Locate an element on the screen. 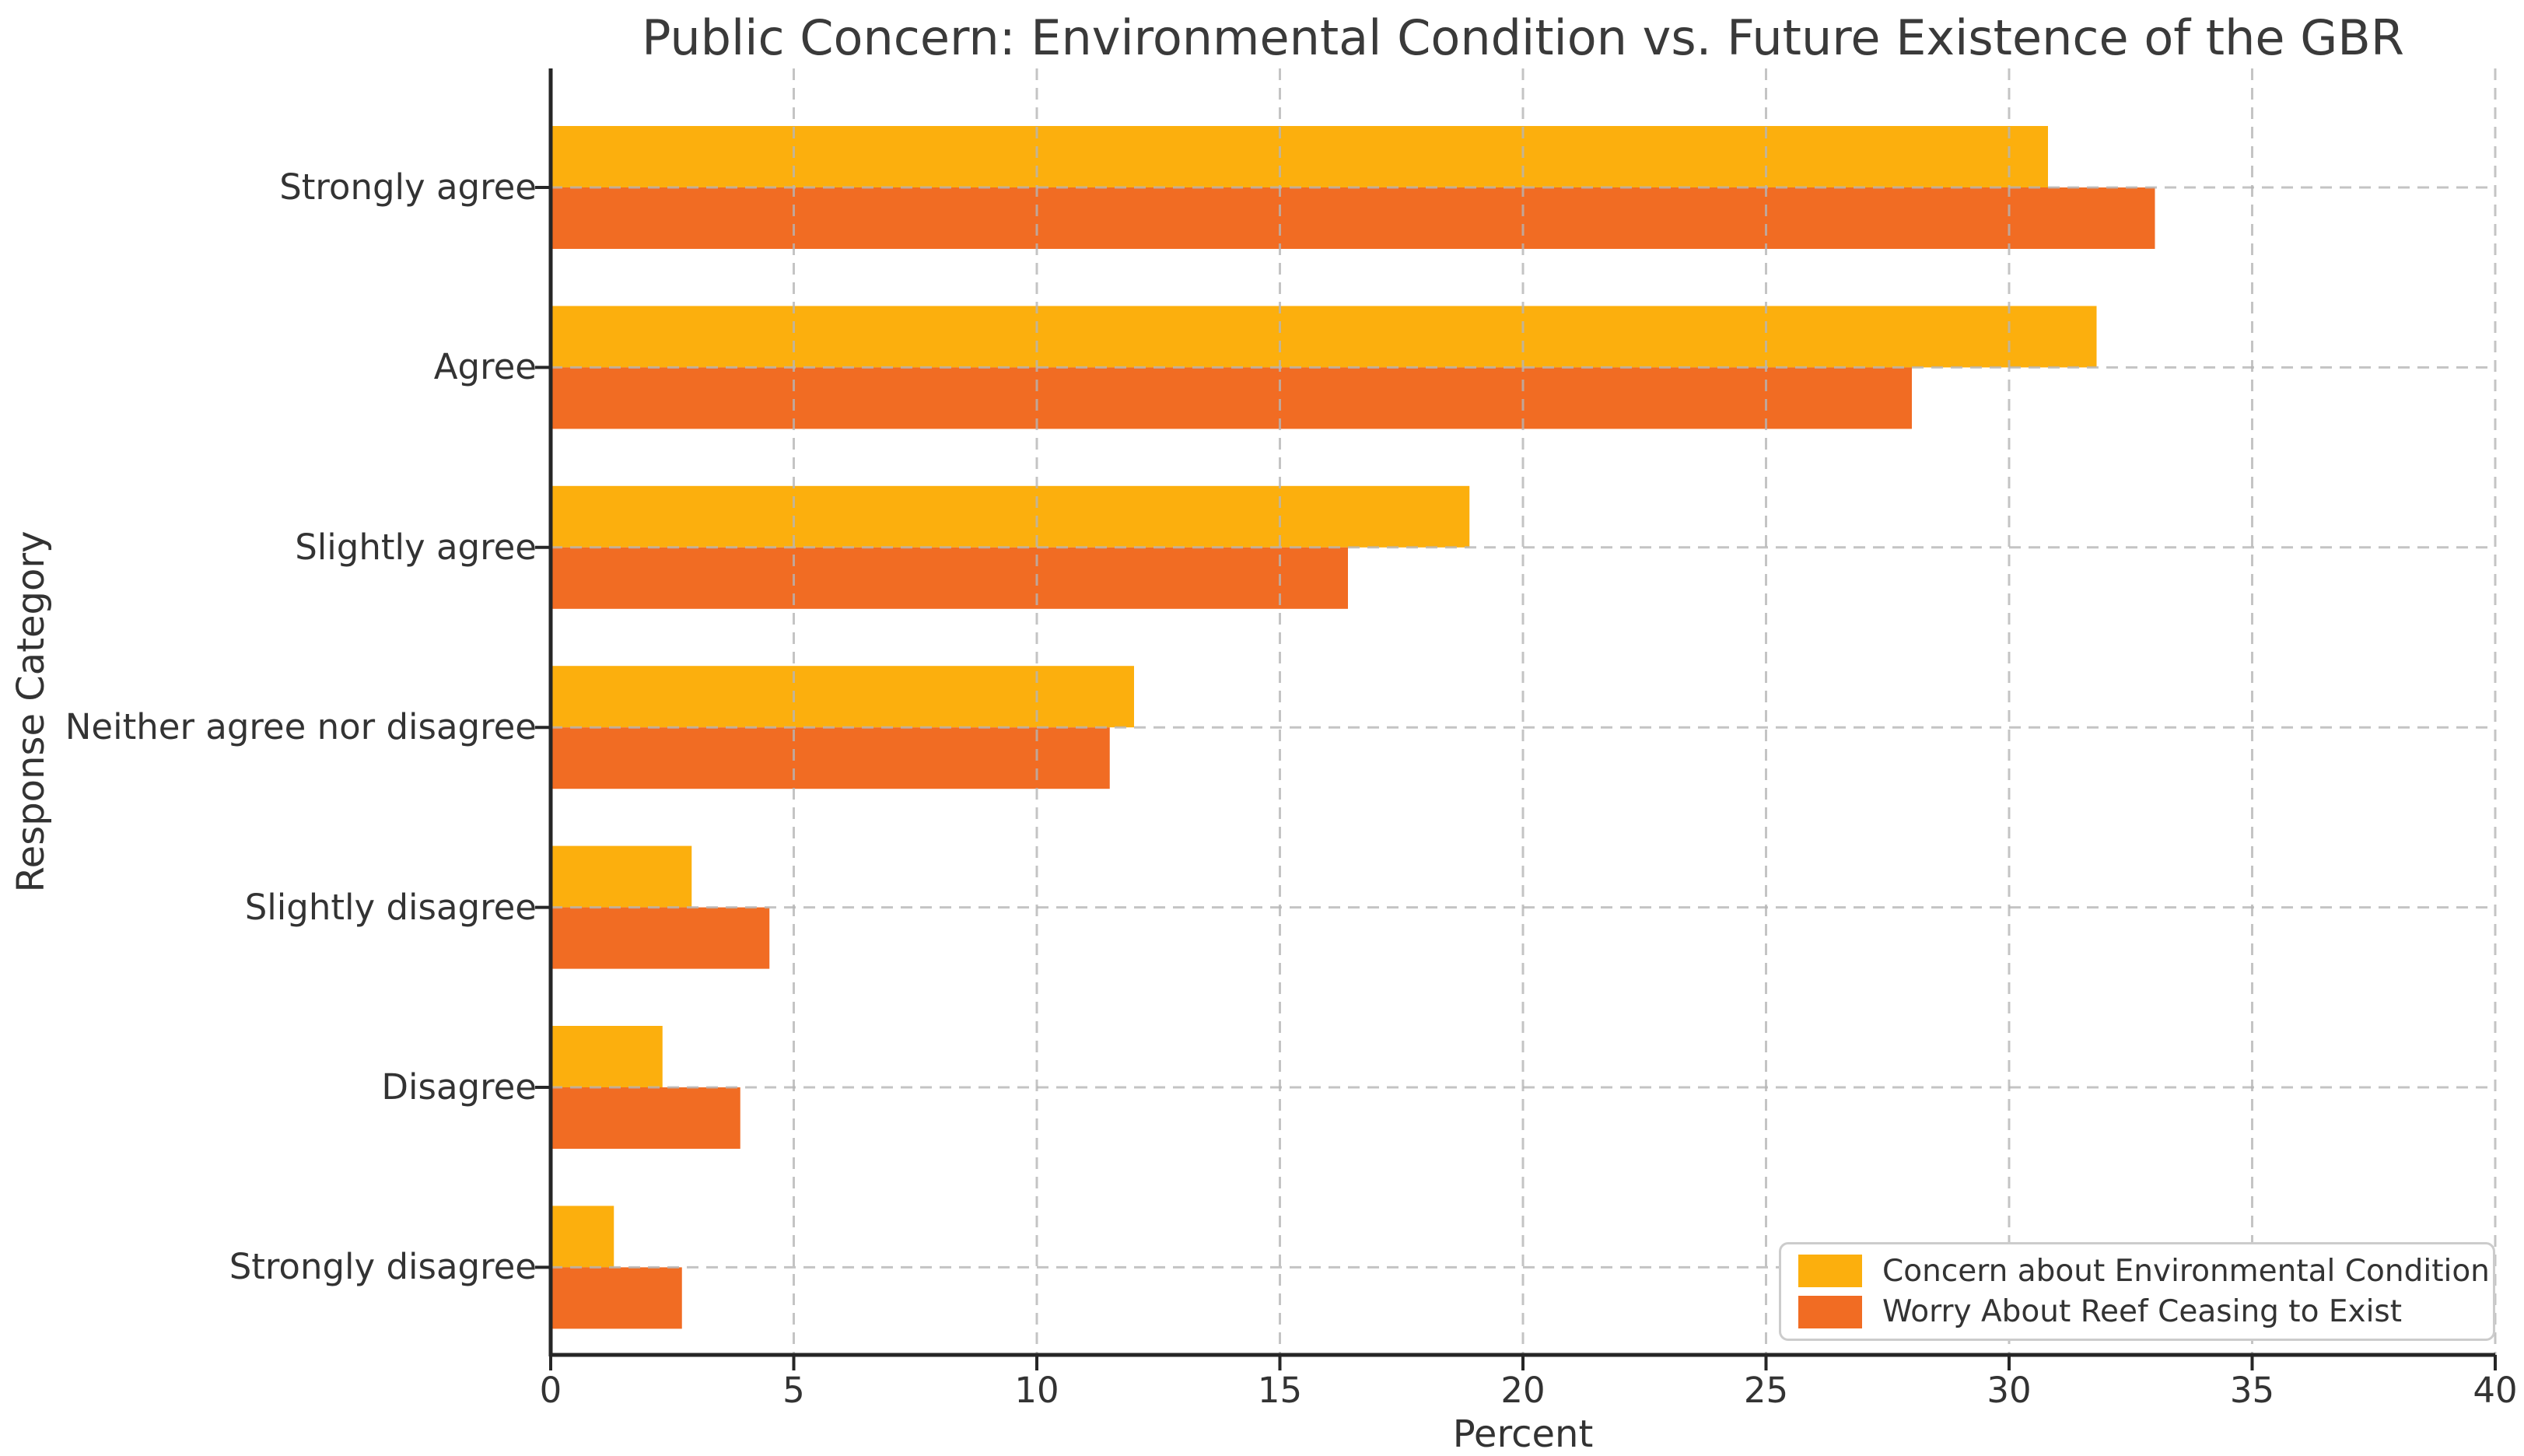 The width and height of the screenshot is (2524, 1456). x-tick-label-15: 15 is located at coordinates (1280, 1391).